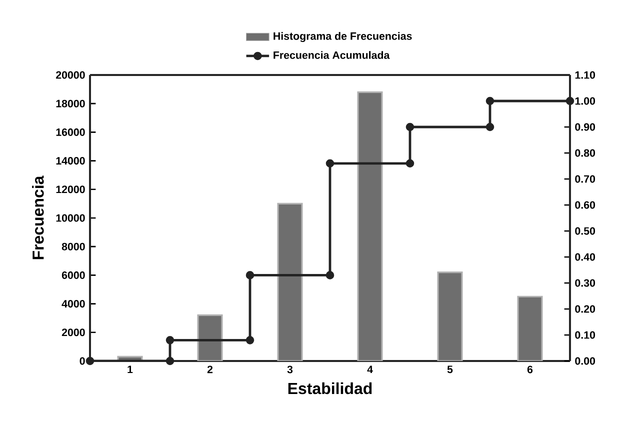  What do you see at coordinates (70, 161) in the screenshot?
I see `y-tick-label: 14000` at bounding box center [70, 161].